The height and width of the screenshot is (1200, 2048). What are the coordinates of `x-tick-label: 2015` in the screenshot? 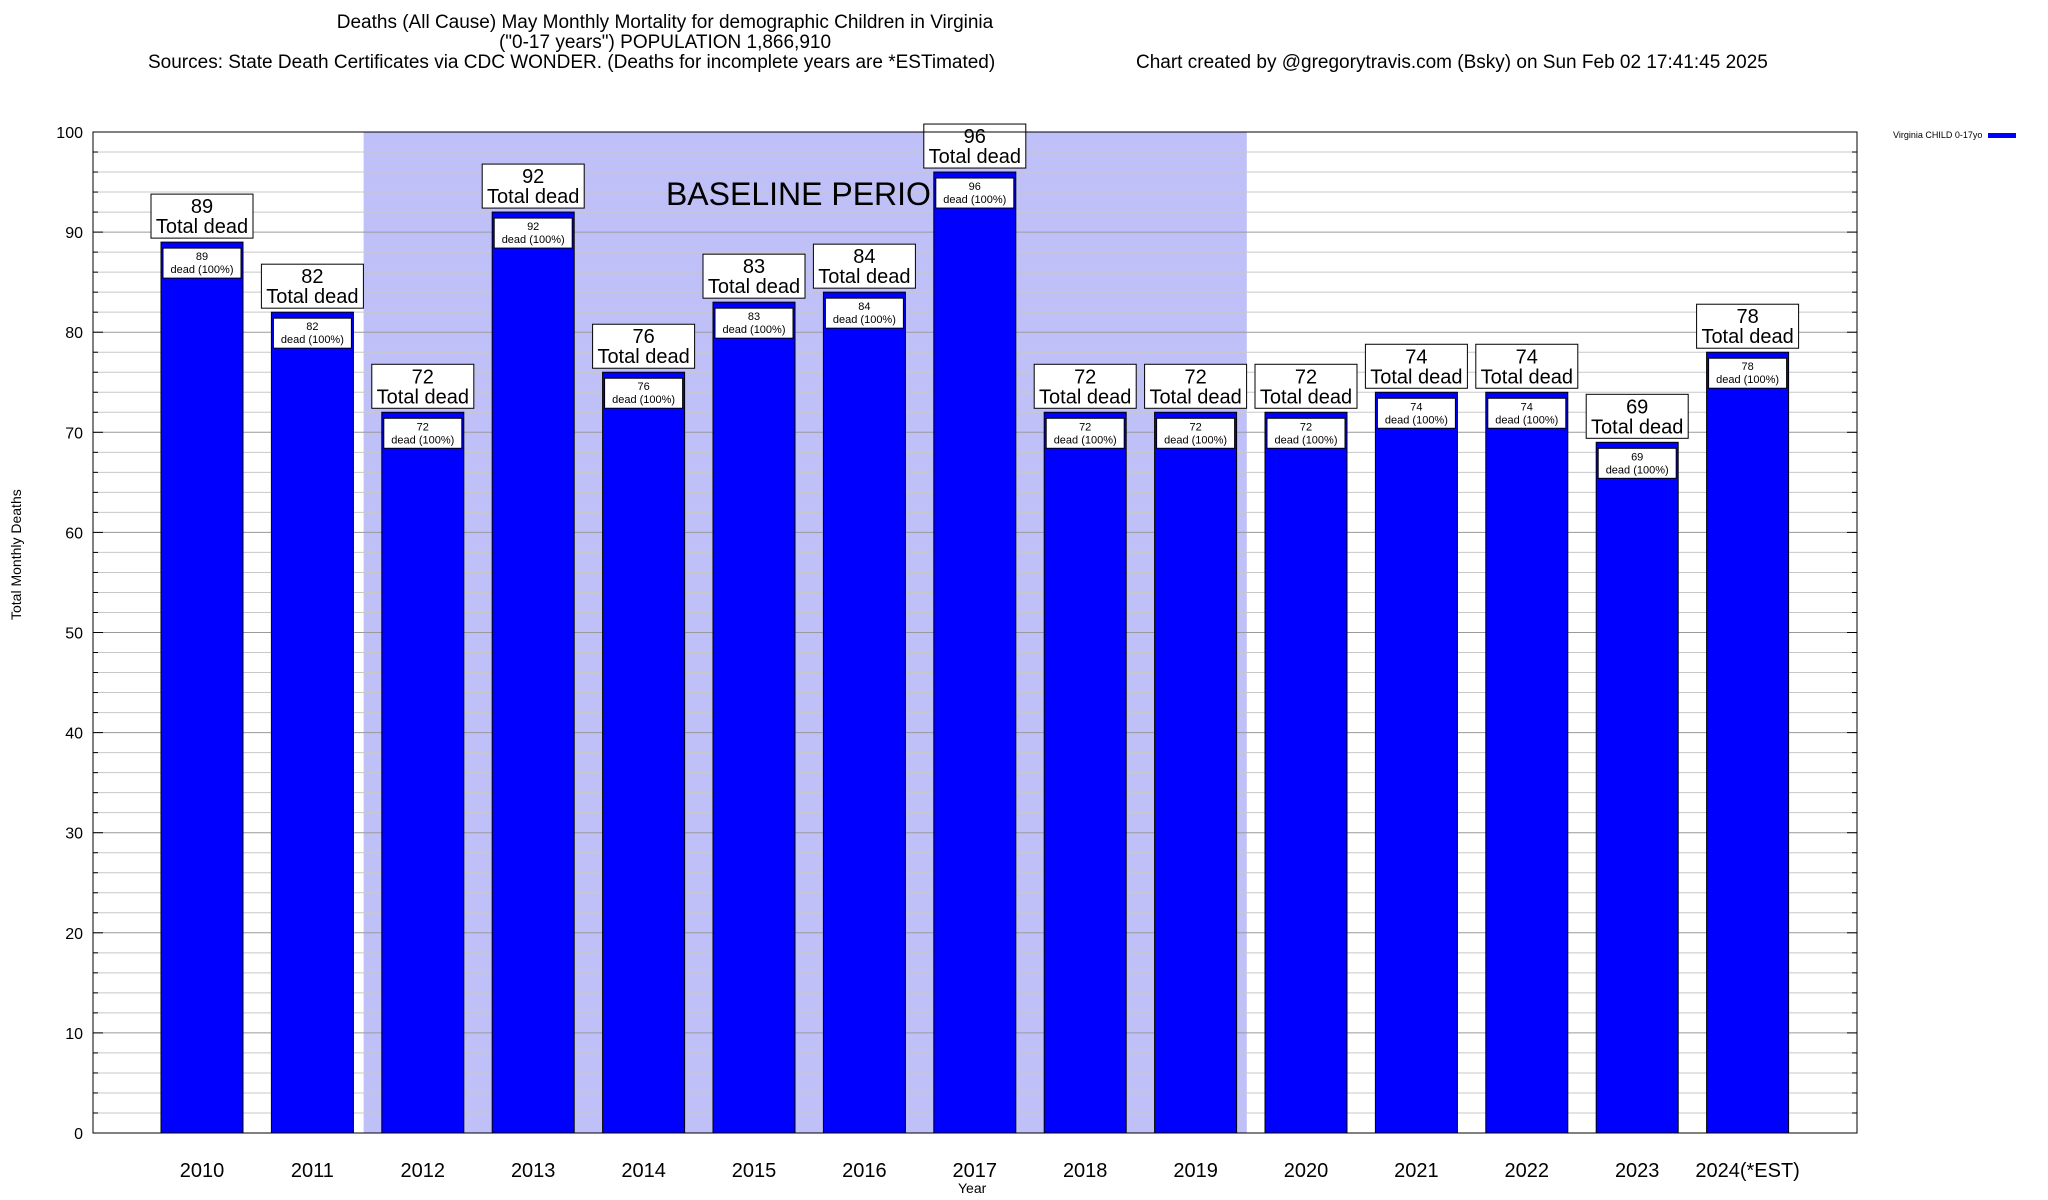 It's located at (754, 1171).